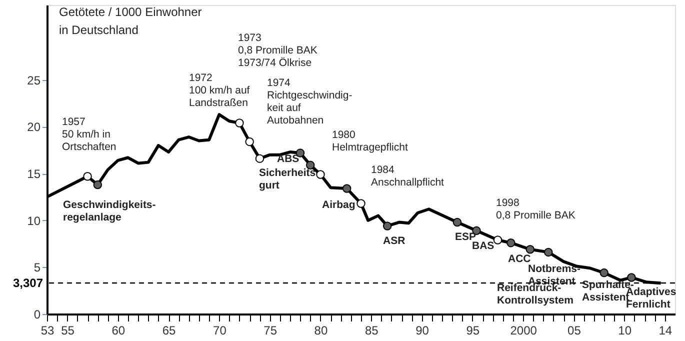  I want to click on y-tick-label: 25, so click(34, 80).